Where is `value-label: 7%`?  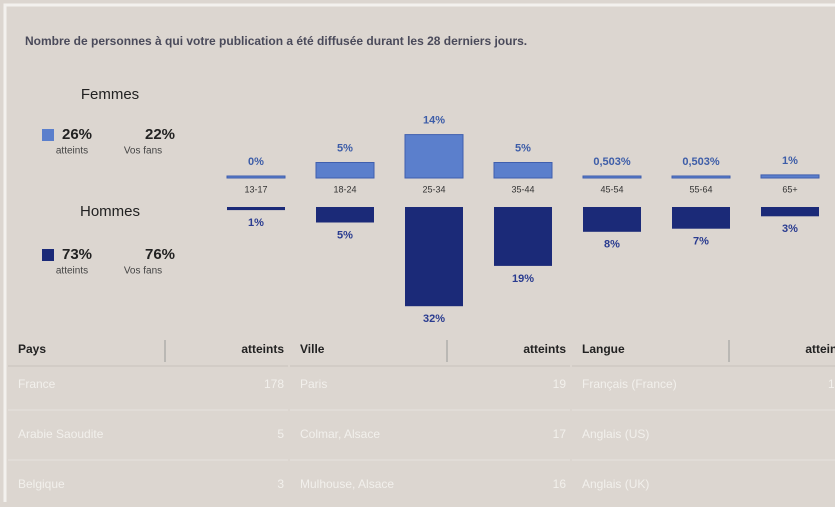 value-label: 7% is located at coordinates (701, 242).